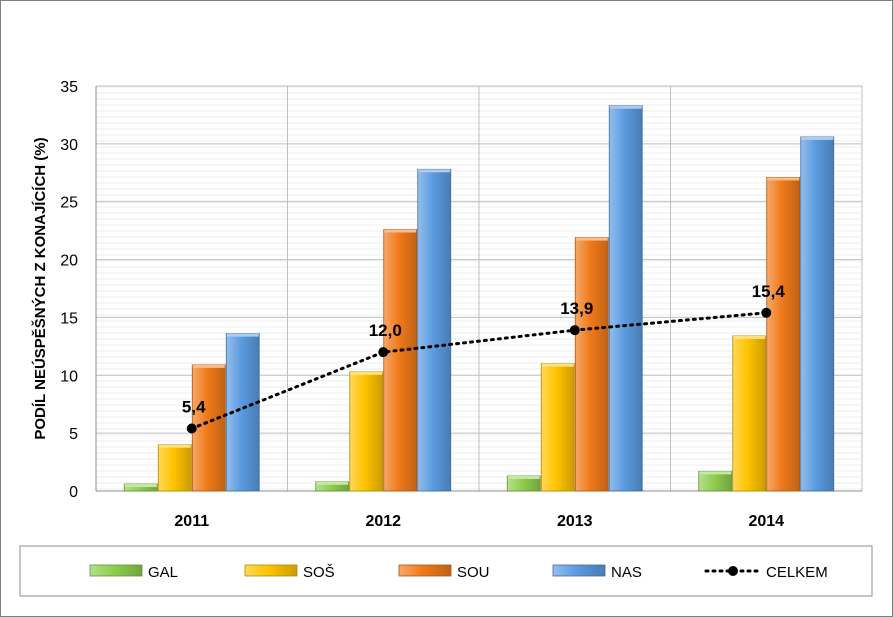  What do you see at coordinates (385, 330) in the screenshot?
I see `celkem-data-label: 12,0` at bounding box center [385, 330].